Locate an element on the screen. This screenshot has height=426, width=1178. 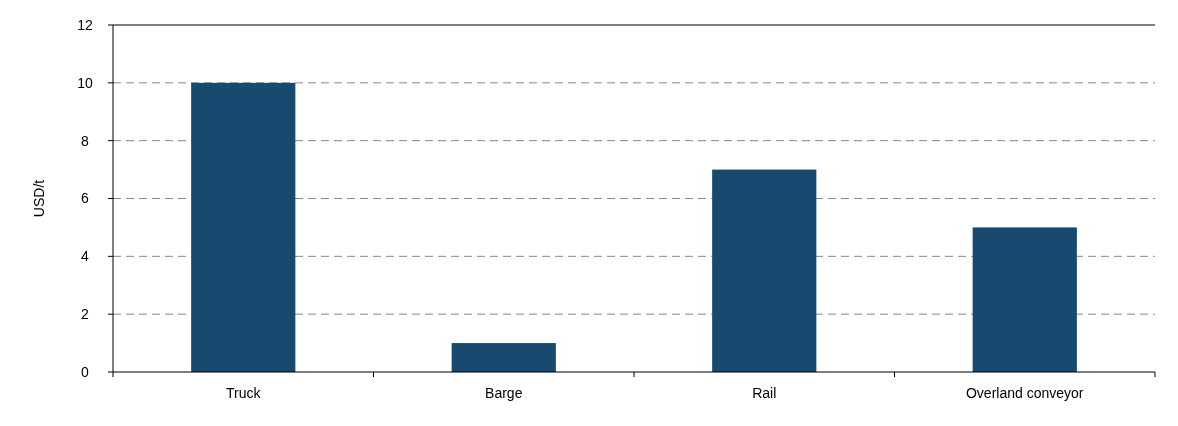
y-tick-label: 12 is located at coordinates (85, 24).